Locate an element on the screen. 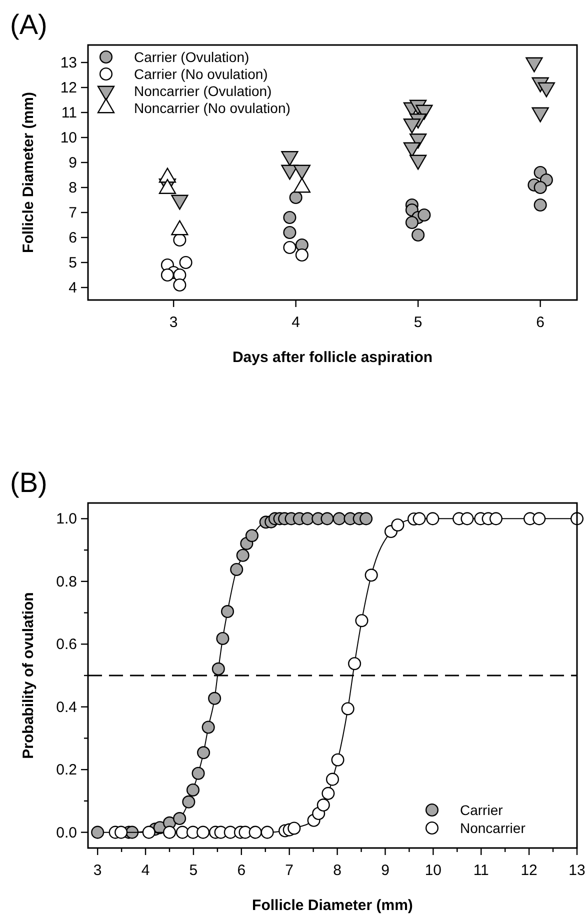 The height and width of the screenshot is (921, 587). x-axis-title: Days after follicle aspiration is located at coordinates (332, 357).